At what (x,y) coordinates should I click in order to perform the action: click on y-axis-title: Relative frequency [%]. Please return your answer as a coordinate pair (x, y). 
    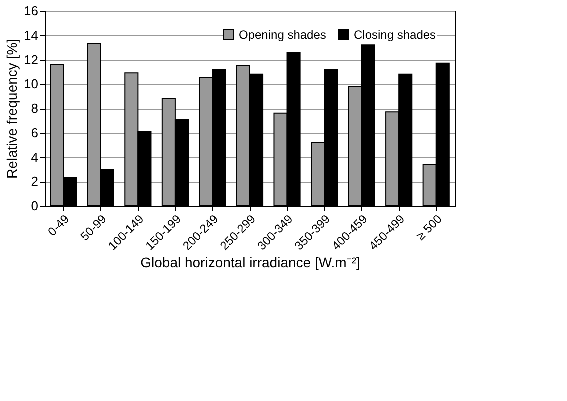
    Looking at the image, I should click on (12, 109).